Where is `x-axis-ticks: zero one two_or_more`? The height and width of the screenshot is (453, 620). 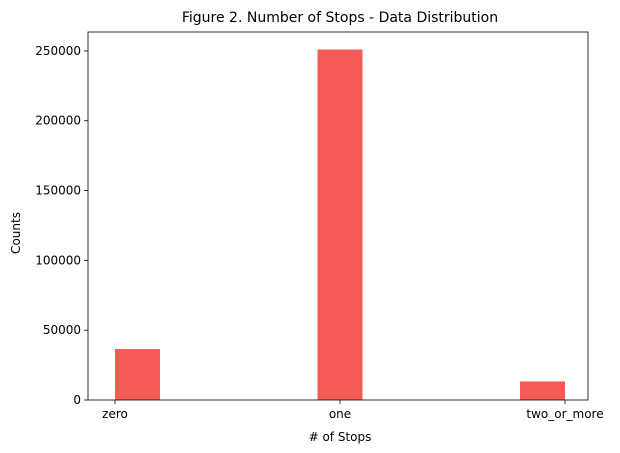
x-axis-ticks: zero one two_or_more is located at coordinates (353, 410).